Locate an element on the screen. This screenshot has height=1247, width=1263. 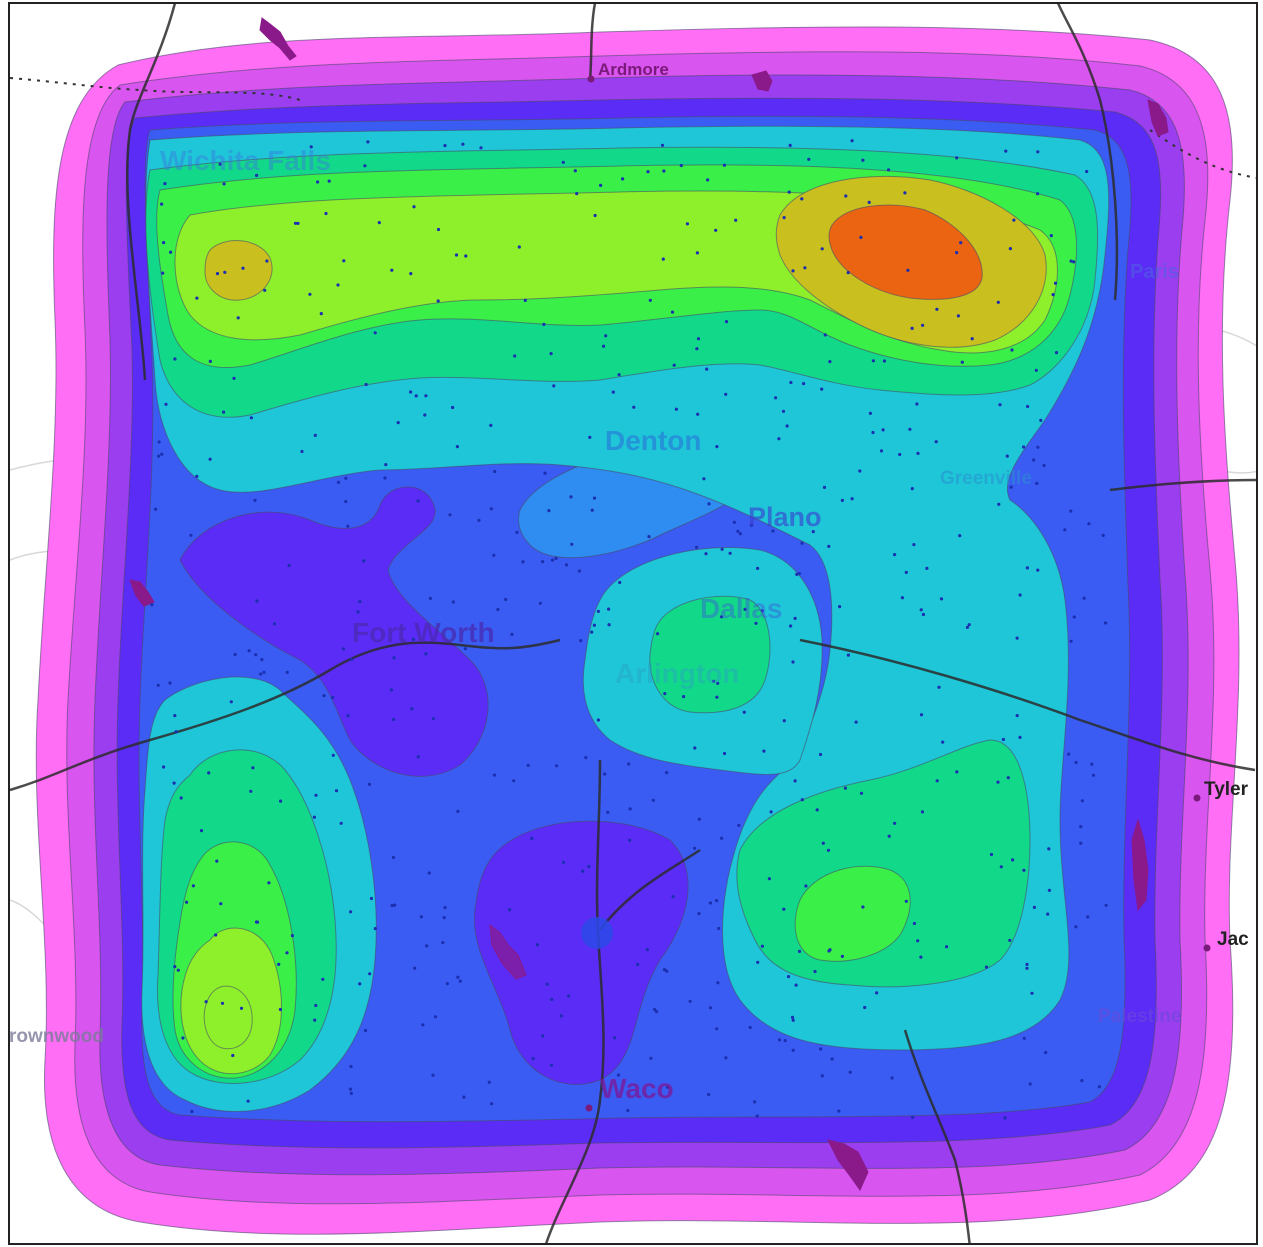
city-label-paris: Paris is located at coordinates (1154, 272).